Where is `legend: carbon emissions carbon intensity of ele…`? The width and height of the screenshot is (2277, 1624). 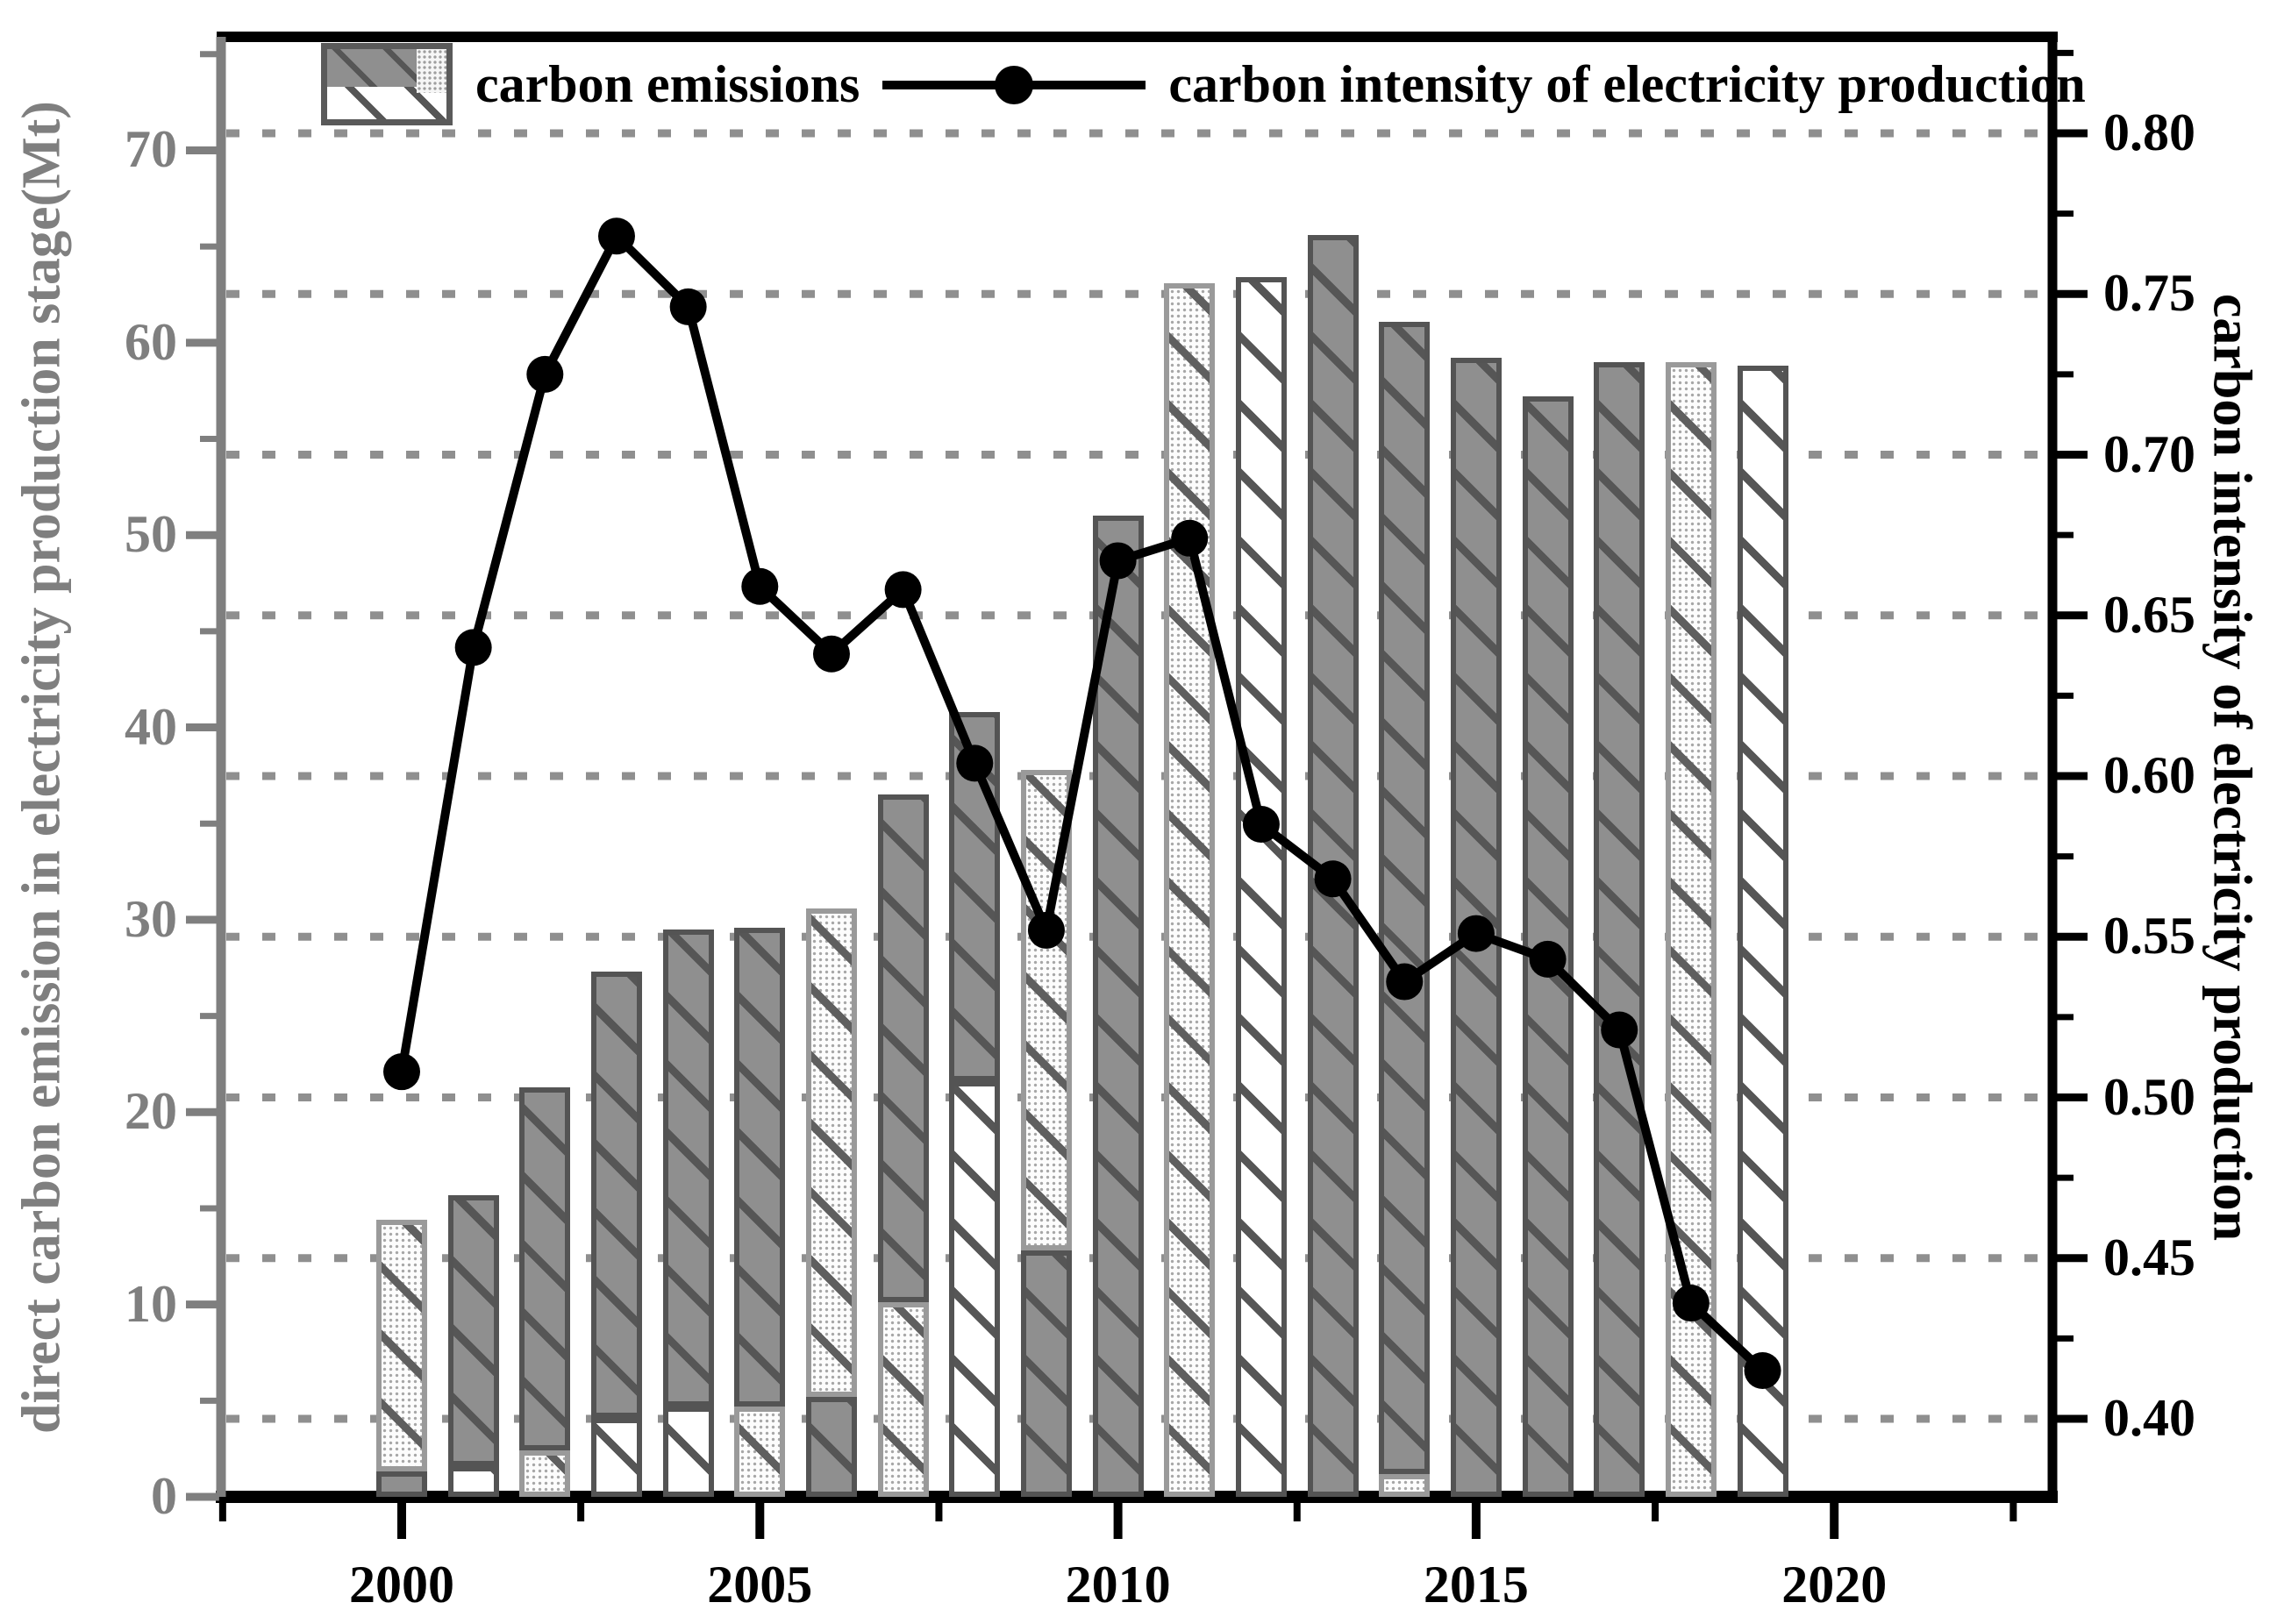
legend: carbon emissions carbon intensity of ele… is located at coordinates (1203, 84).